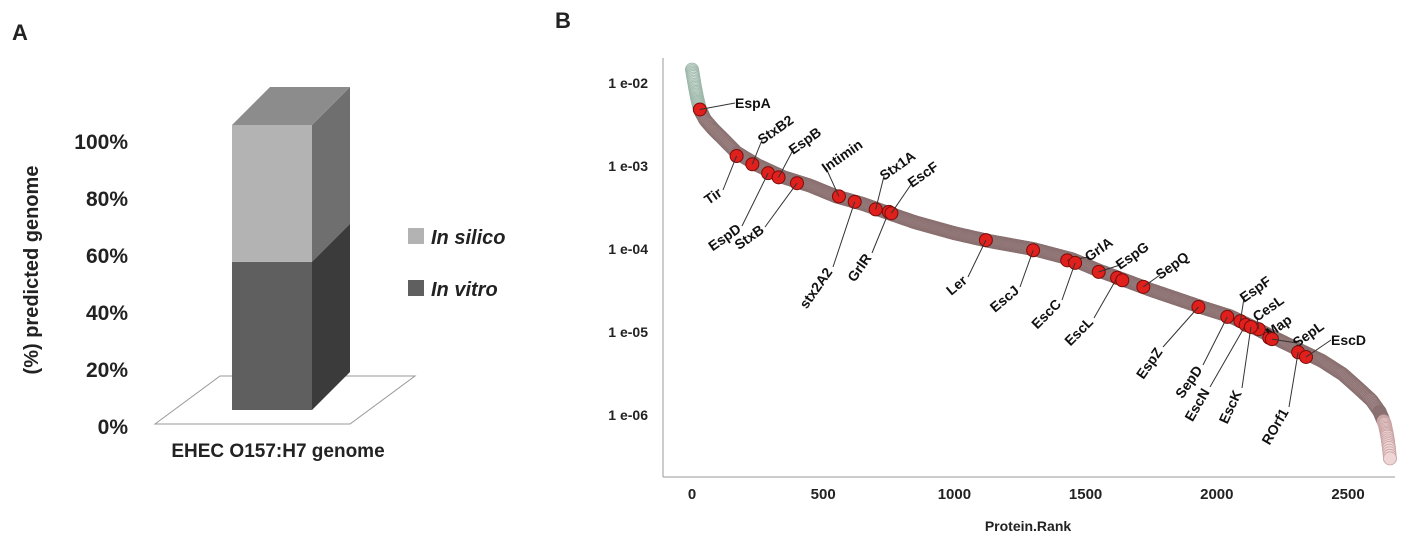 This screenshot has width=1421, height=538. Describe the element at coordinates (1028, 526) in the screenshot. I see `b-x-axis-label: Protein.Rank` at that location.